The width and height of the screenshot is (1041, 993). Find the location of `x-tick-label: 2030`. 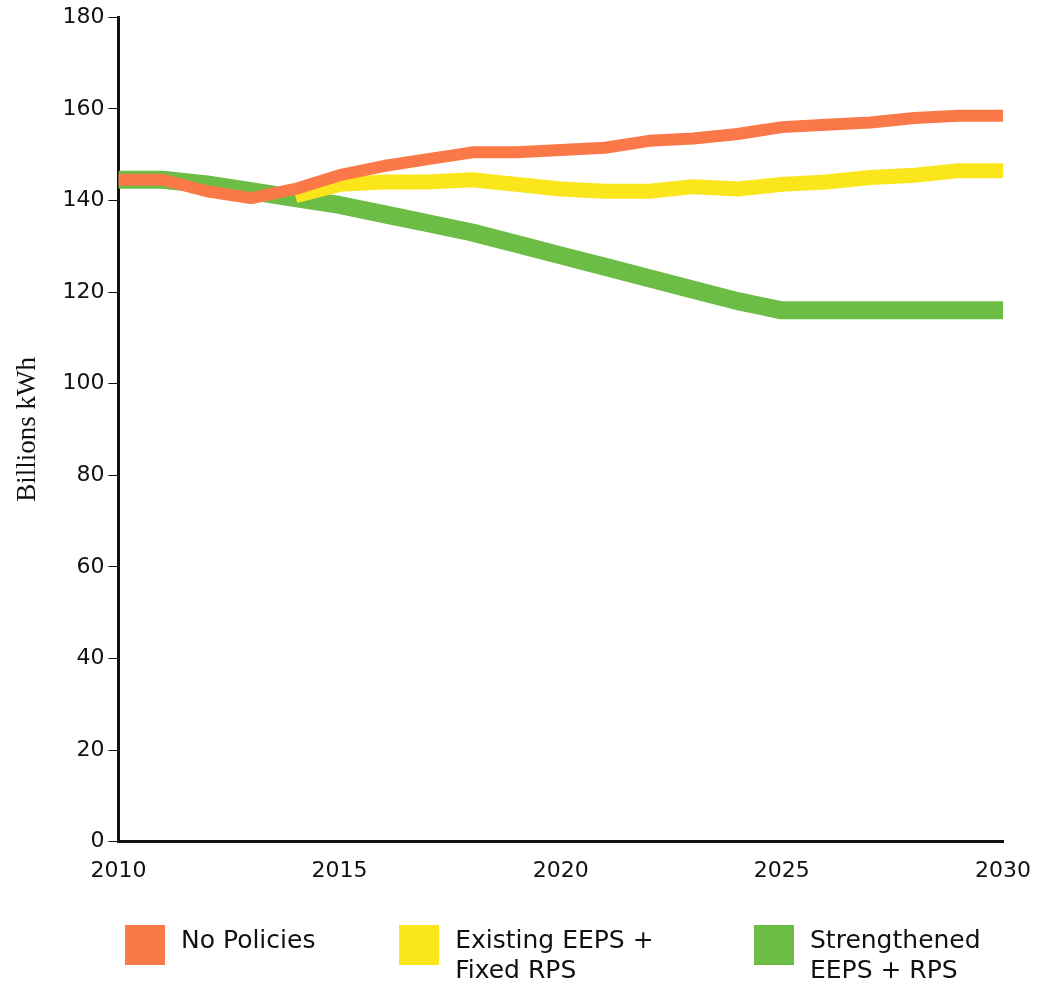

x-tick-label: 2030 is located at coordinates (1003, 869).